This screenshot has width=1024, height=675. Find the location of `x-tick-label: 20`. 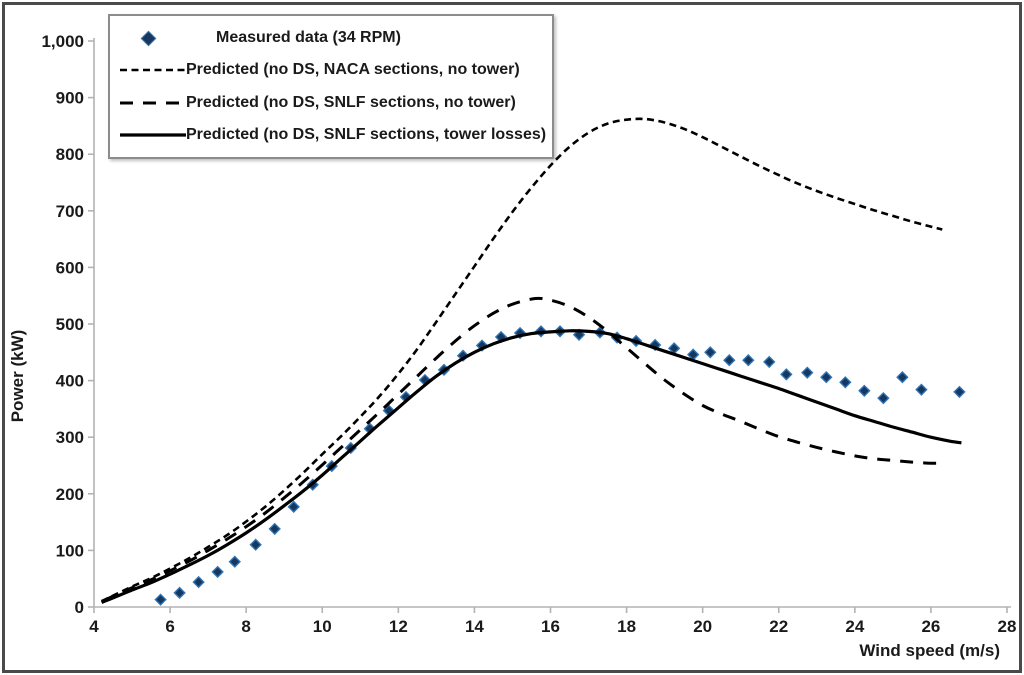

x-tick-label: 20 is located at coordinates (702, 626).